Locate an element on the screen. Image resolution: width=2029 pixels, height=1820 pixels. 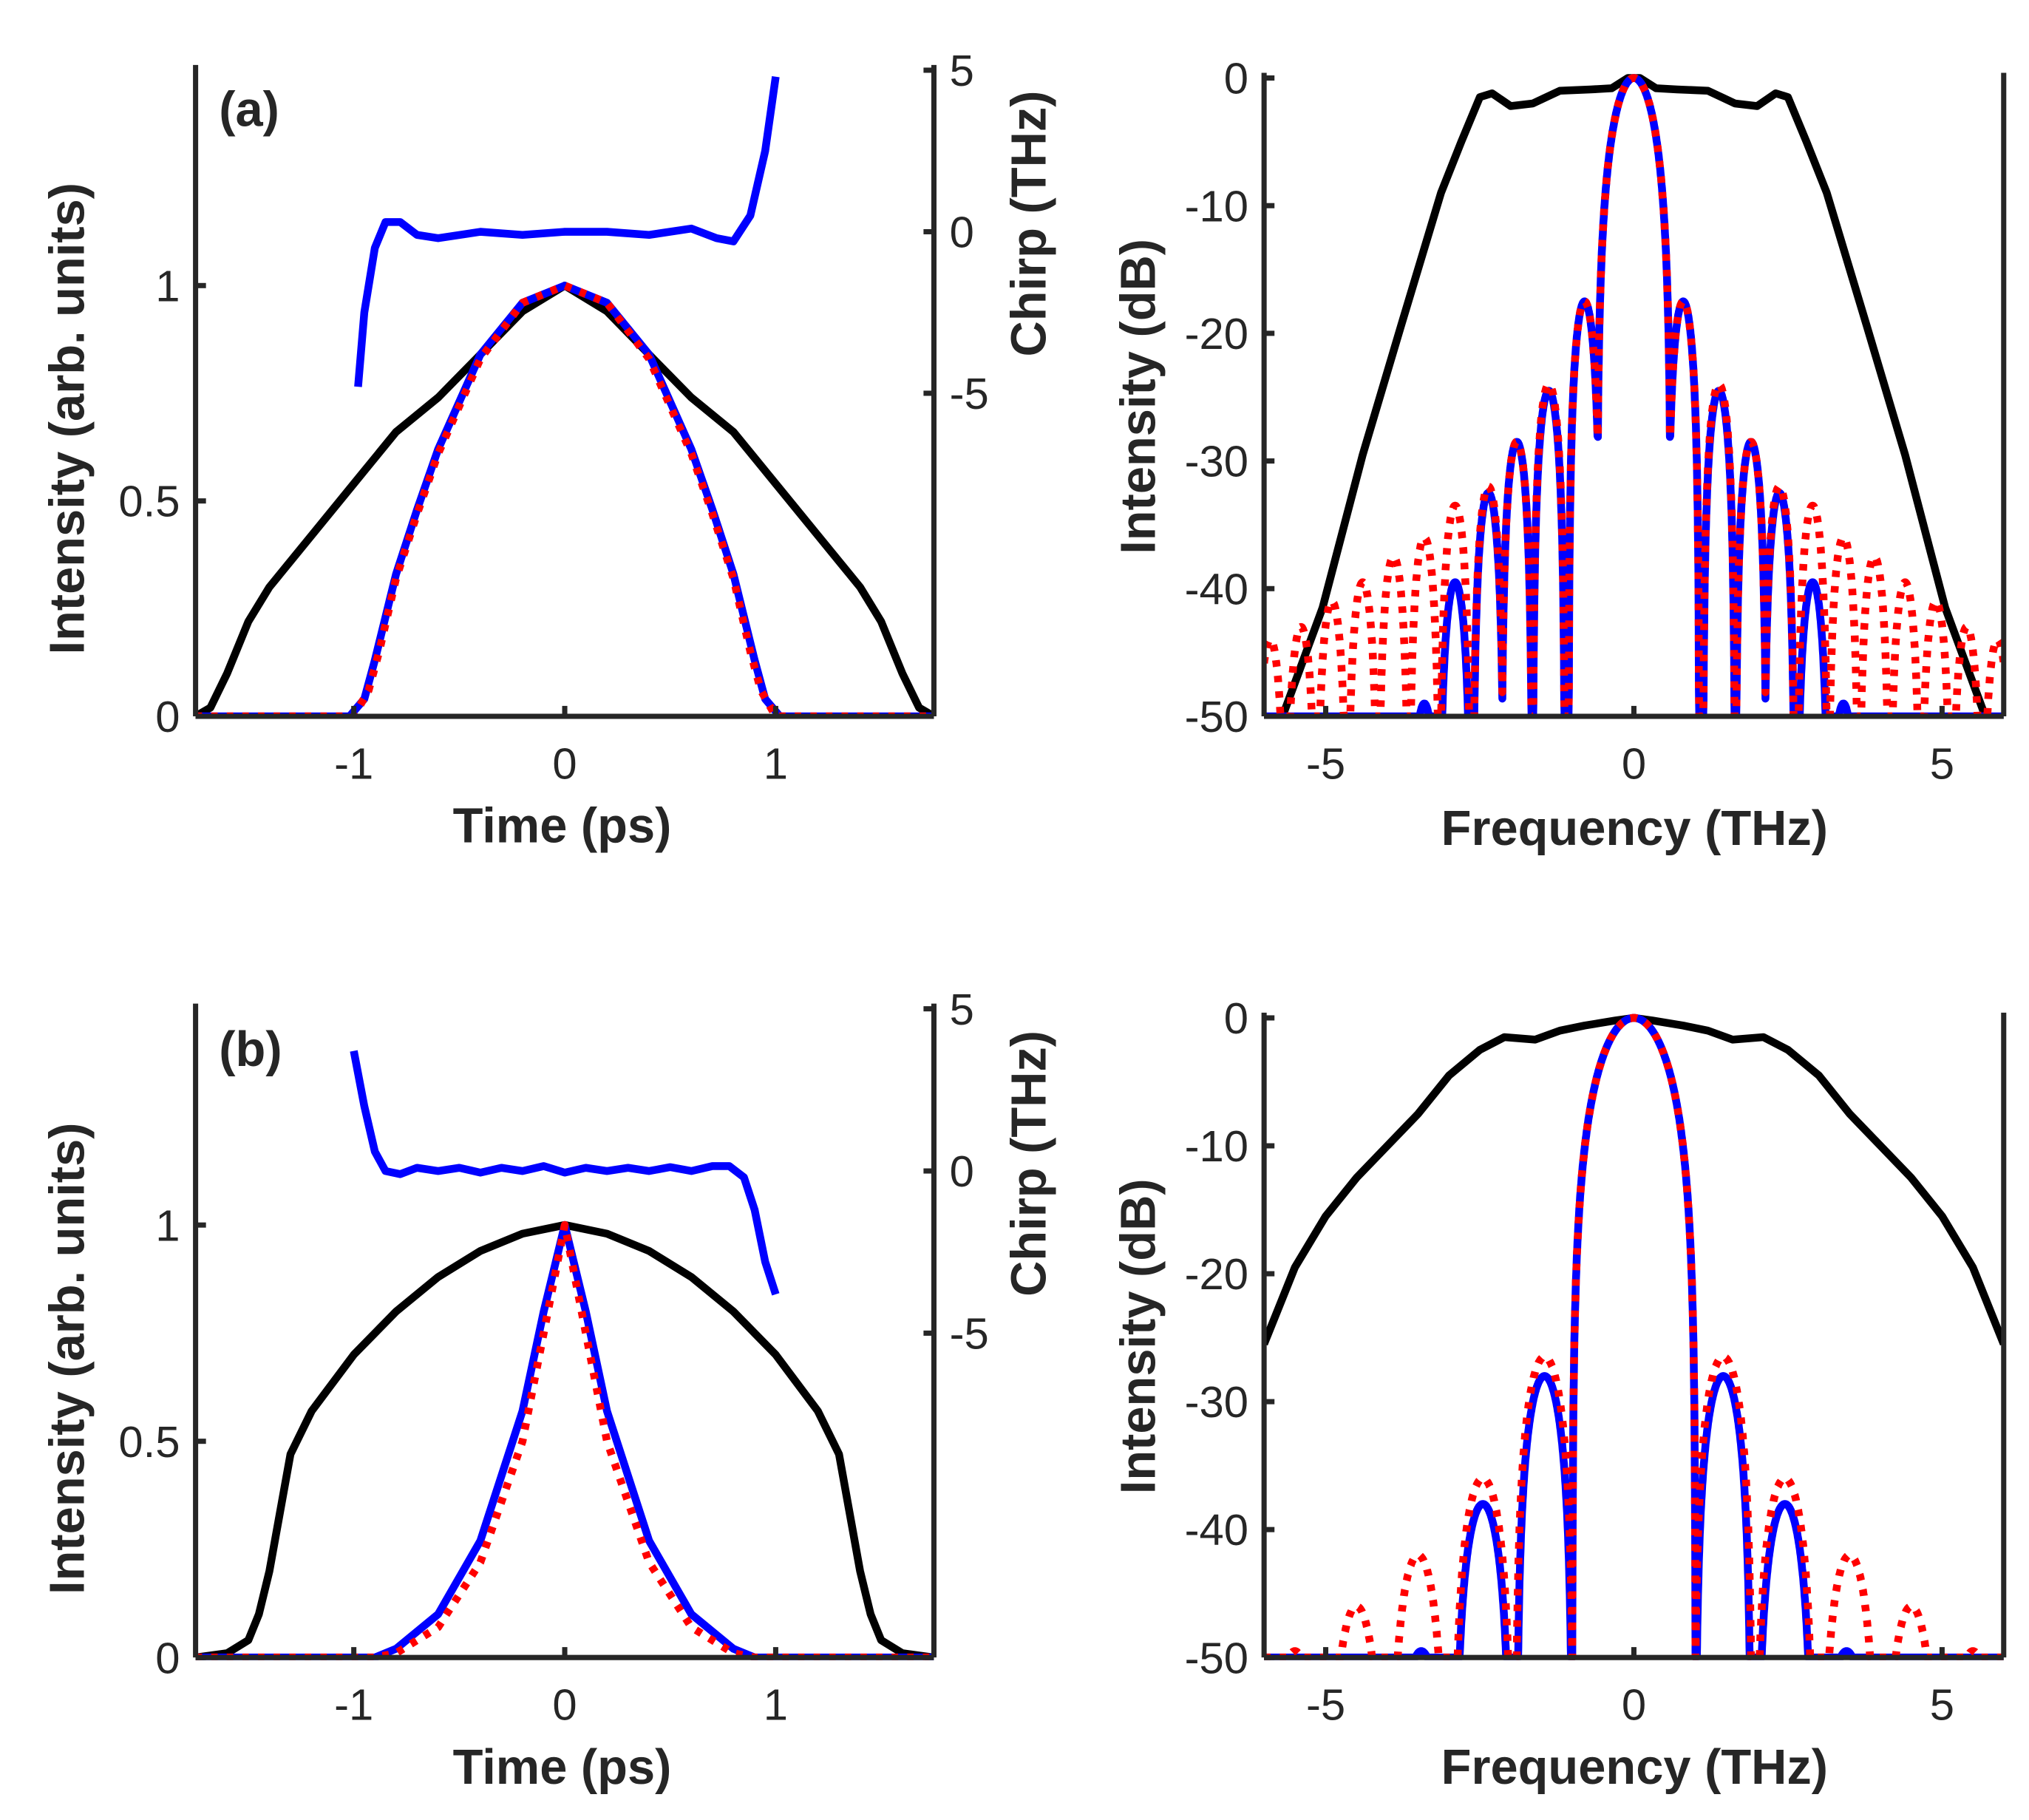
panel-label-b: (b) is located at coordinates (250, 1049).